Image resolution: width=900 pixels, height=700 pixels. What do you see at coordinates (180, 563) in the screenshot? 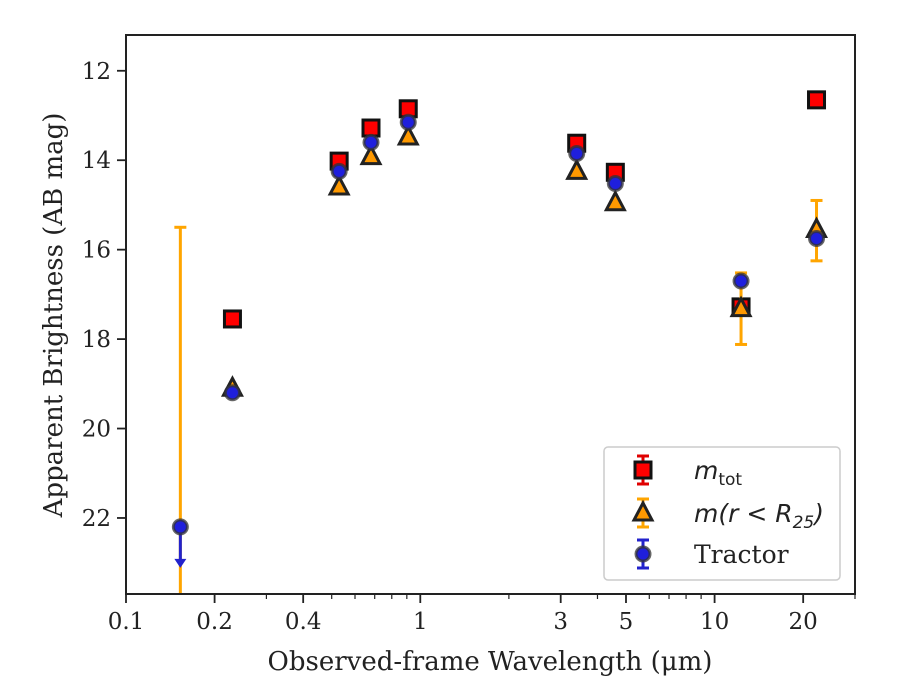
I see `upper-limit-arrow` at bounding box center [180, 563].